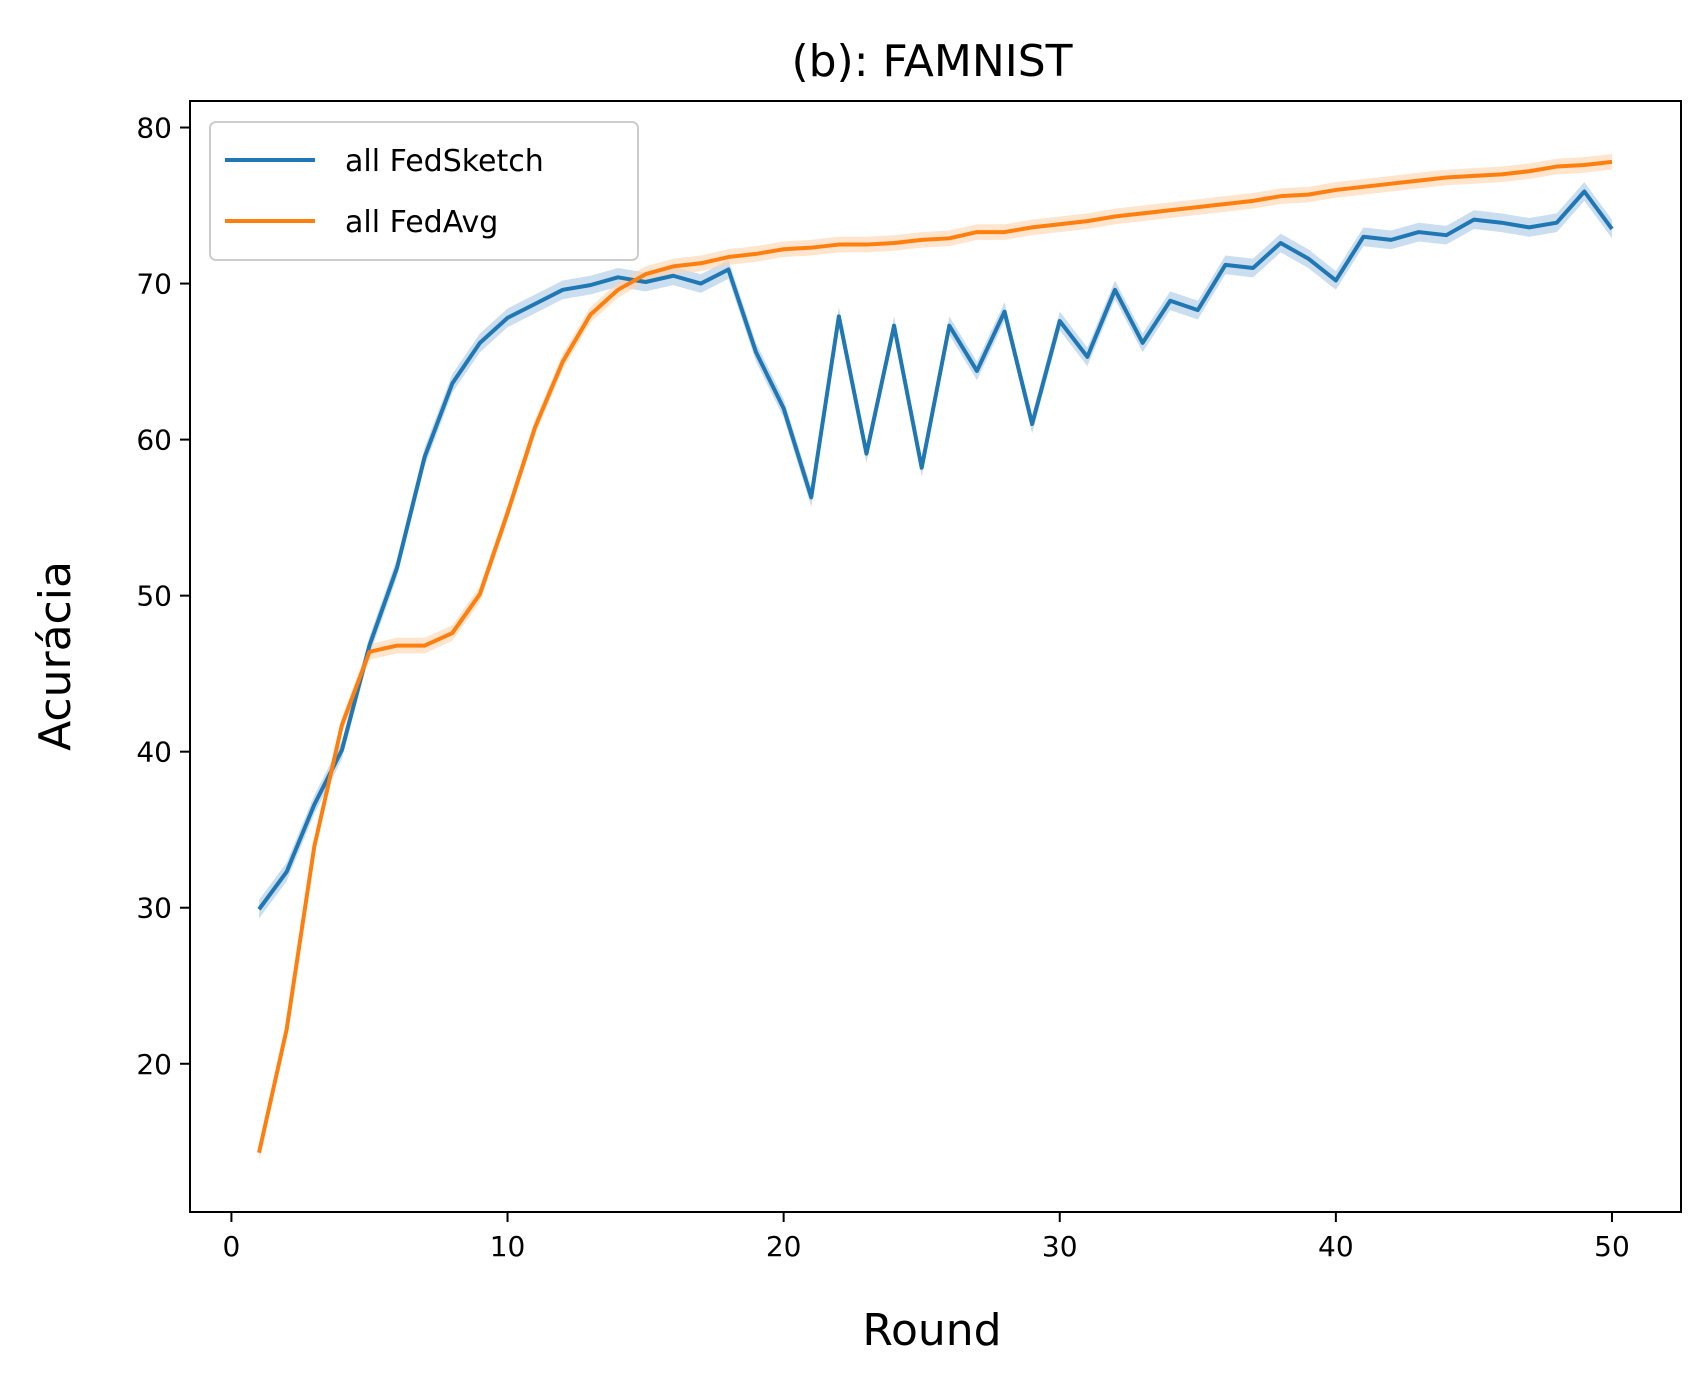  What do you see at coordinates (1336, 1246) in the screenshot?
I see `x-tick-label: 40` at bounding box center [1336, 1246].